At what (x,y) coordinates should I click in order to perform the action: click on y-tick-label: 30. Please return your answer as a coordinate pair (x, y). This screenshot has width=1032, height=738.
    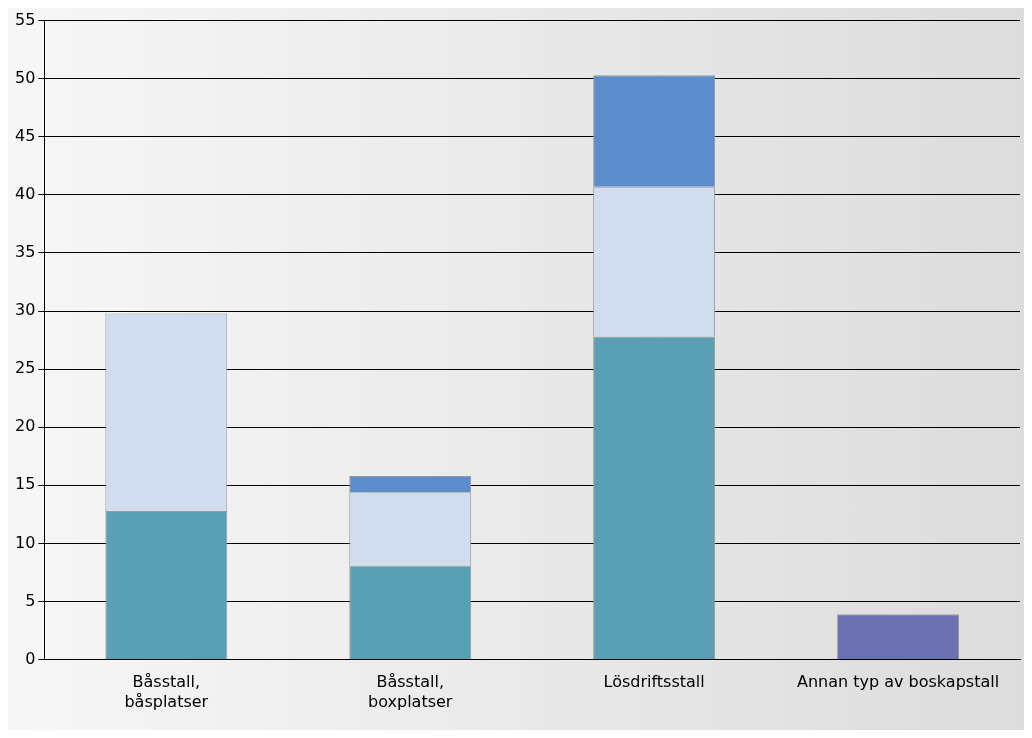
    Looking at the image, I should click on (25, 310).